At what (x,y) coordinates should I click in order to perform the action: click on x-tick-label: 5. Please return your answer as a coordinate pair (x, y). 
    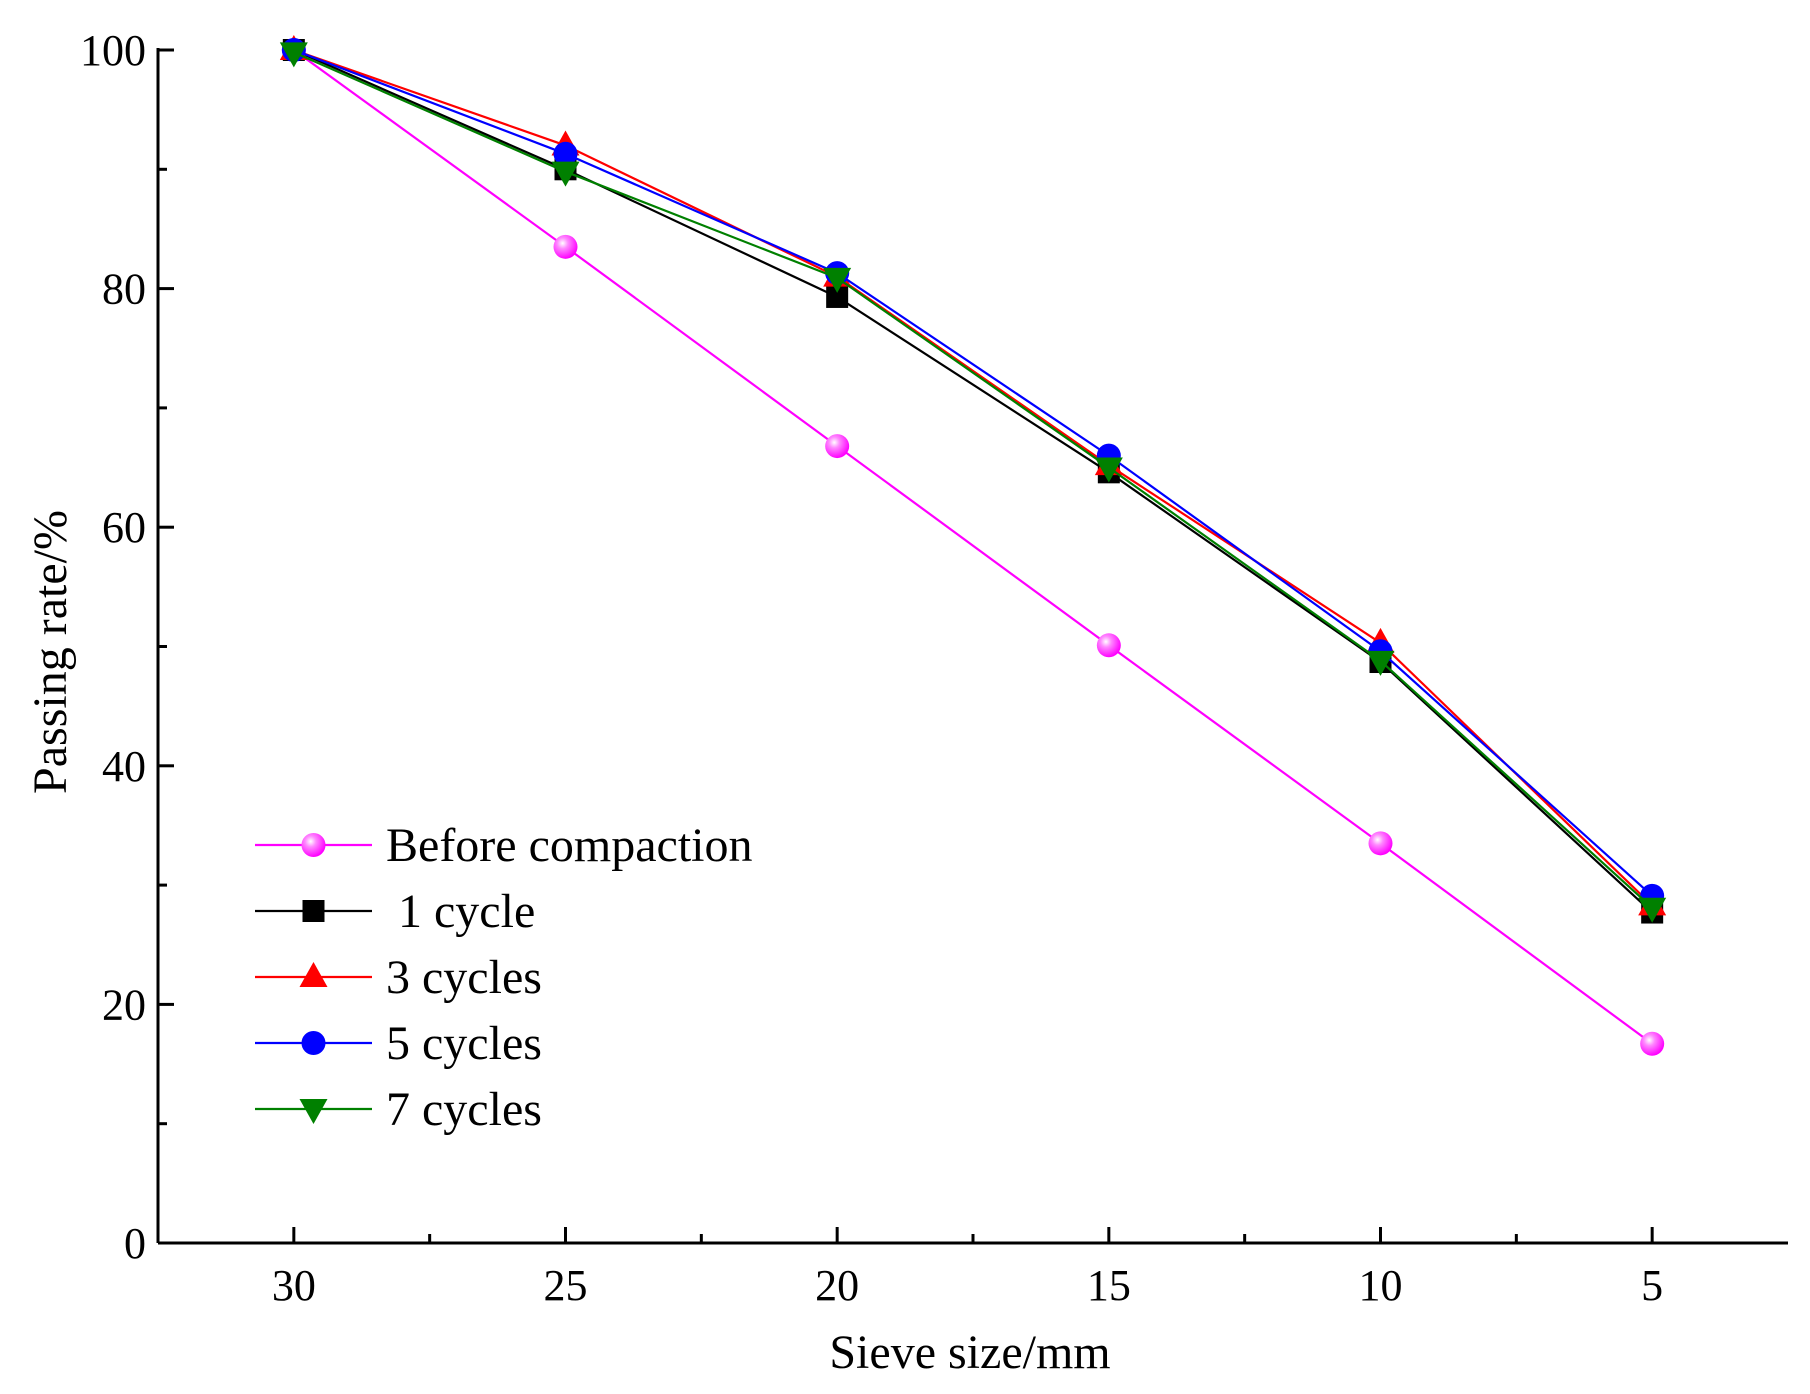
    Looking at the image, I should click on (1652, 1285).